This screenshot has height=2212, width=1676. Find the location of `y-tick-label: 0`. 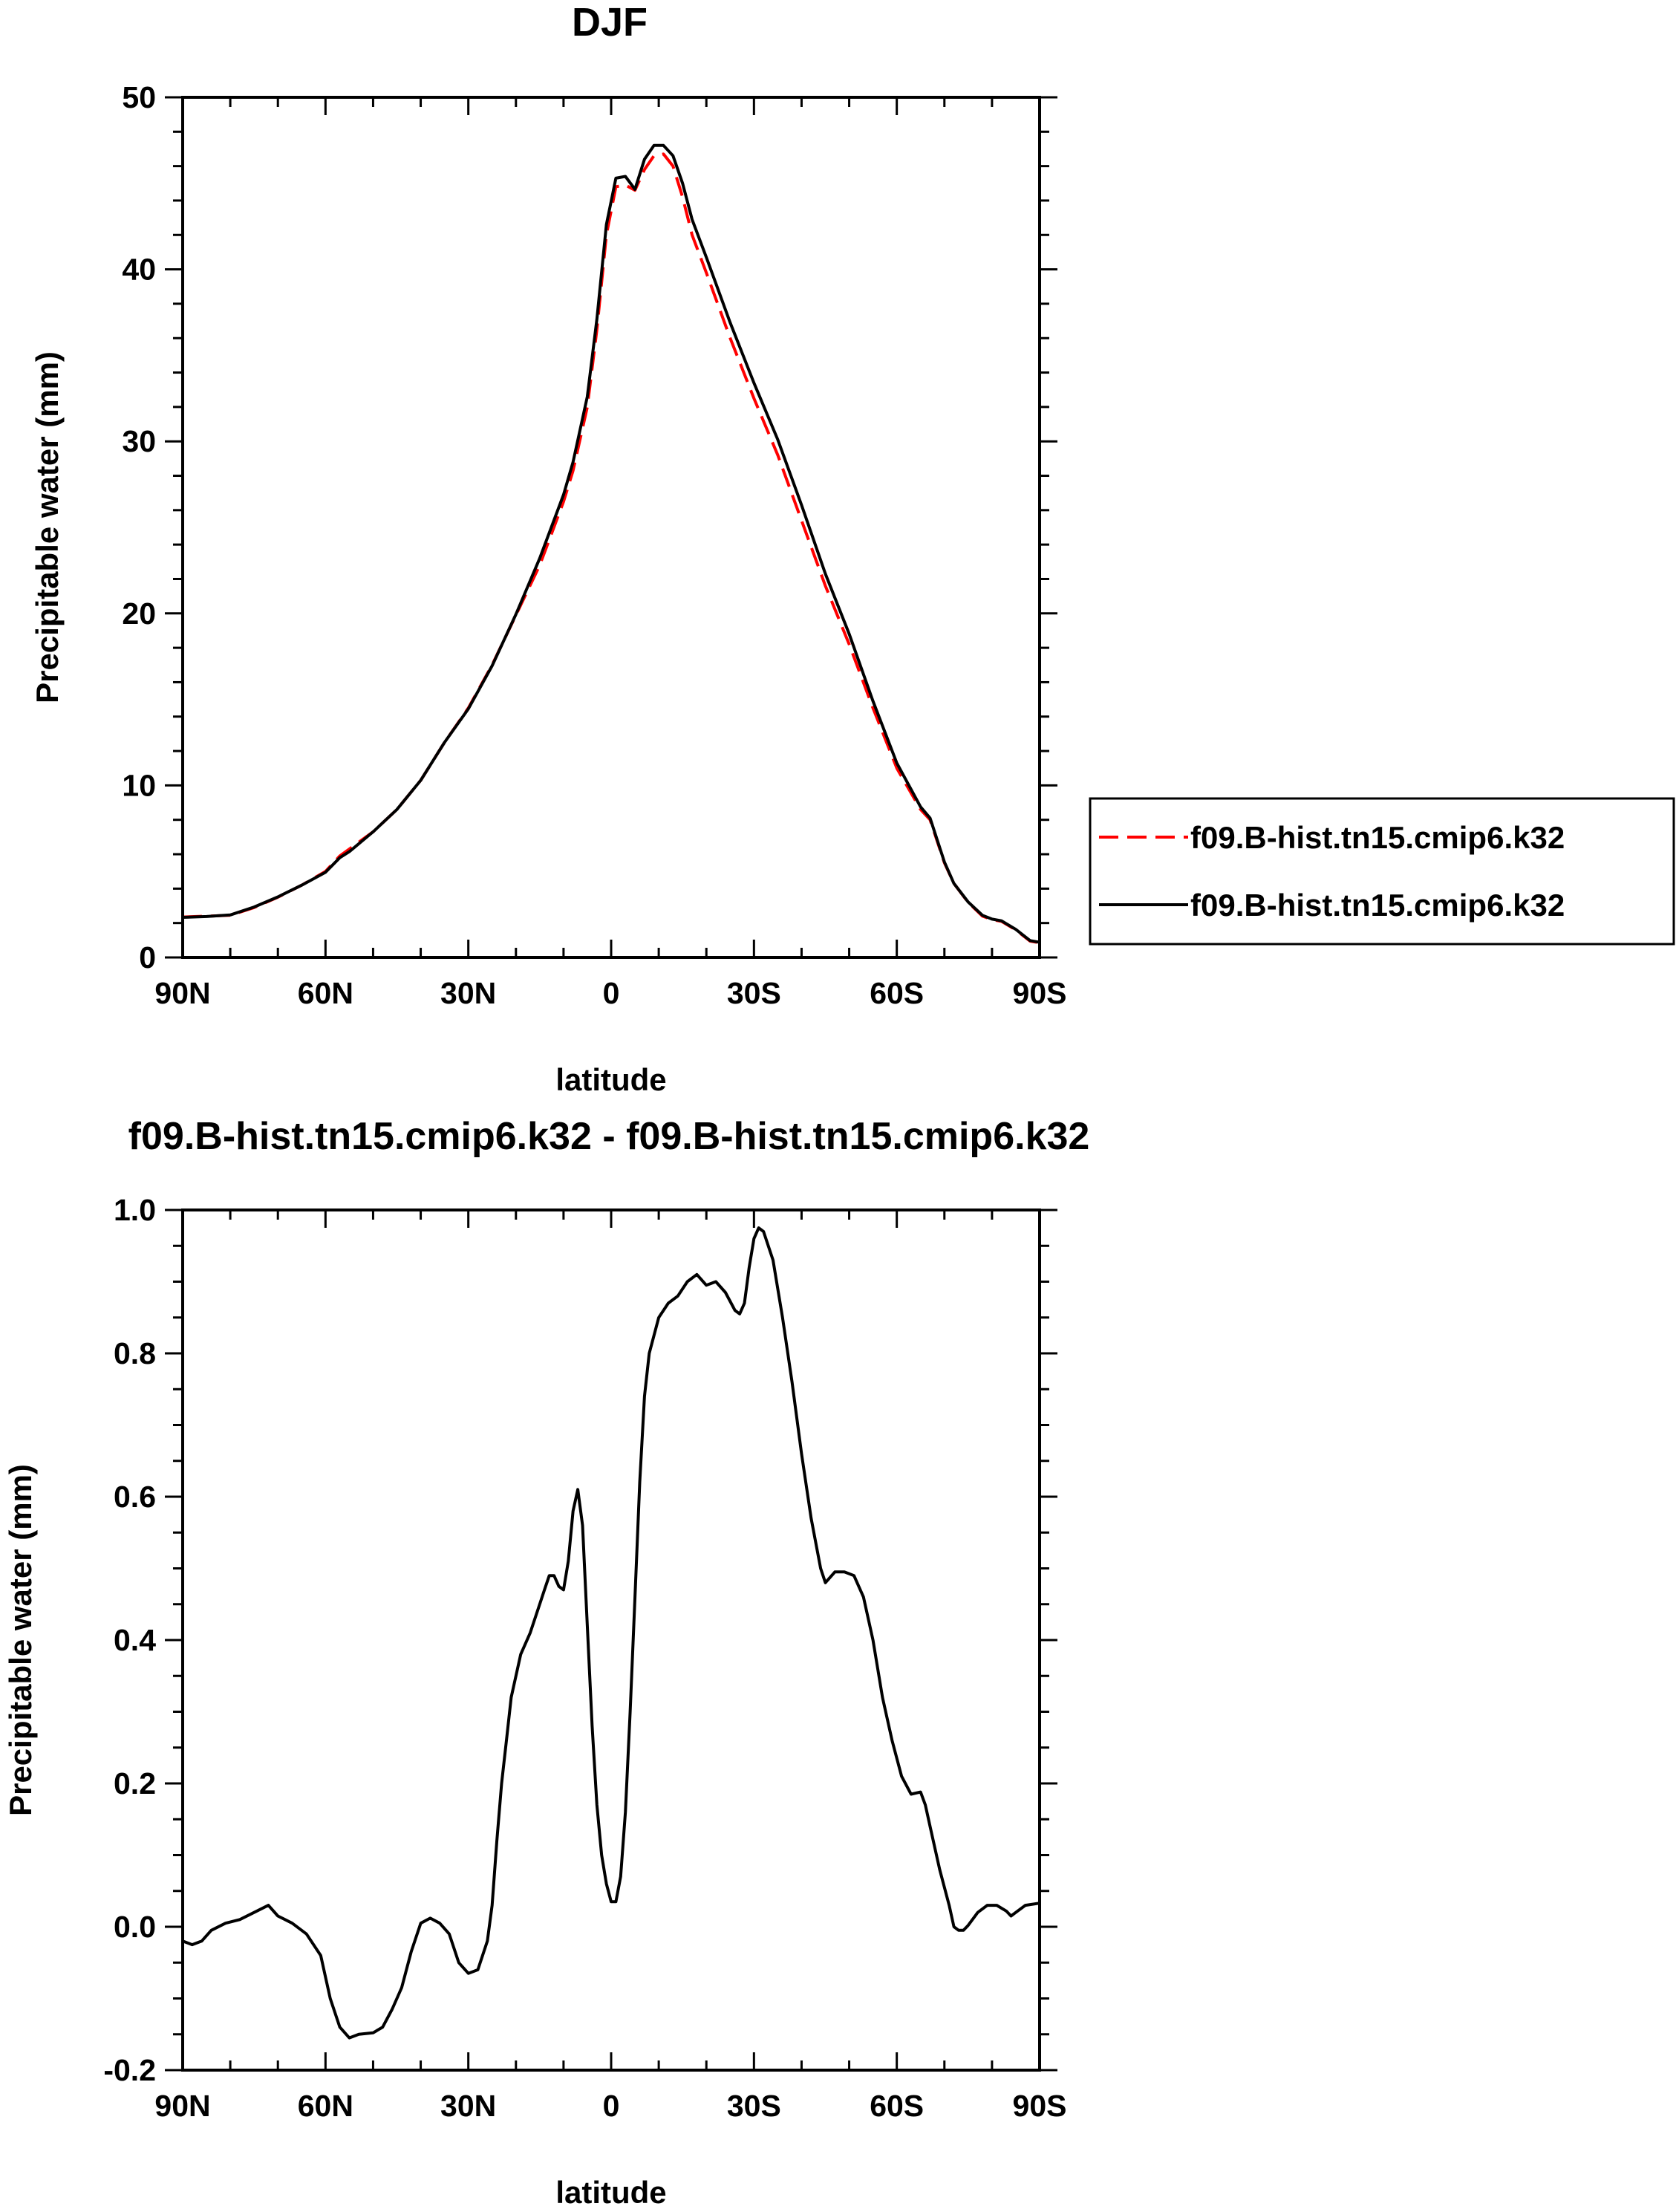

y-tick-label: 0 is located at coordinates (147, 958).